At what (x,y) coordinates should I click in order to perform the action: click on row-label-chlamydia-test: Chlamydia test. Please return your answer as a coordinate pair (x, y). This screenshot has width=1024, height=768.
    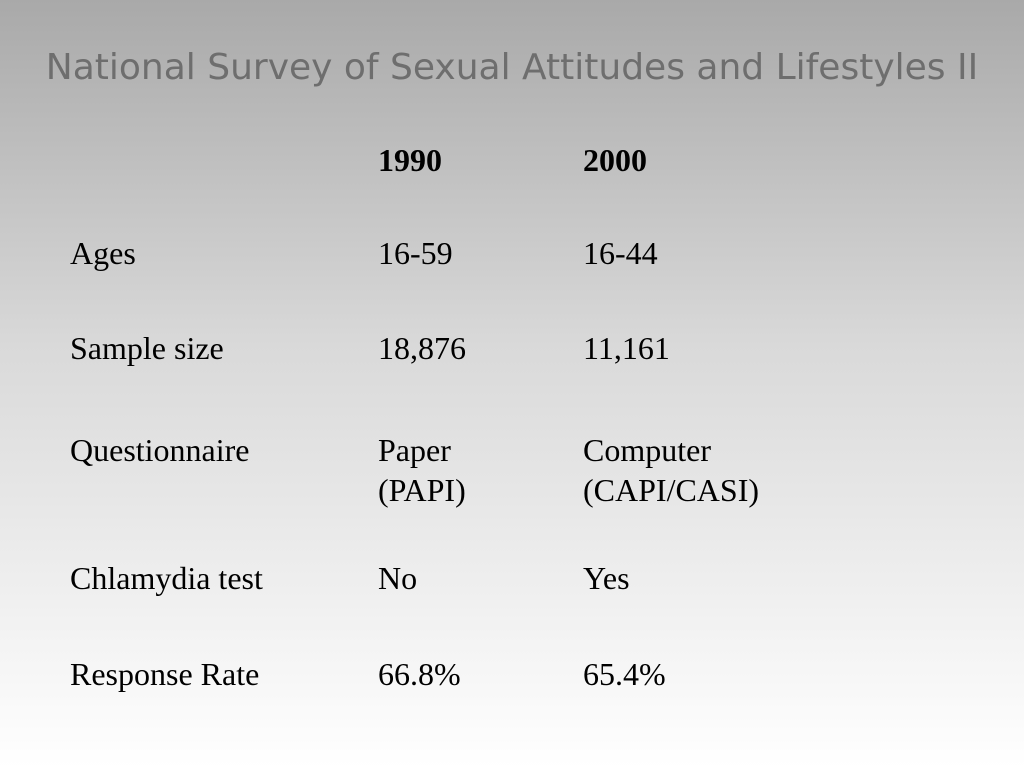
    Looking at the image, I should click on (166, 578).